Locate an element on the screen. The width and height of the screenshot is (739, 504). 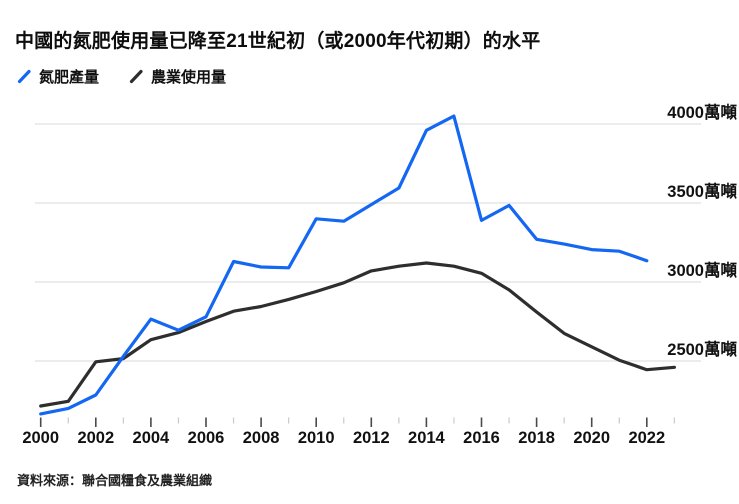
y-axis-label: 2500萬噸 is located at coordinates (702, 349).